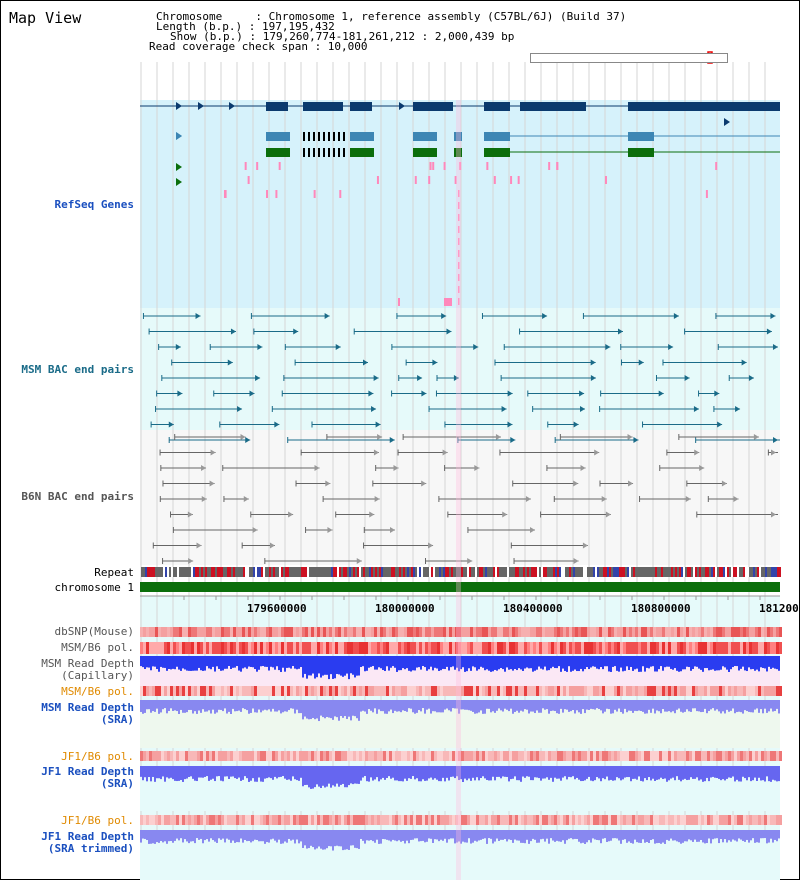 The width and height of the screenshot is (800, 880). I want to click on label-jf1-depth: JF1 Read Depth, so click(87, 771).